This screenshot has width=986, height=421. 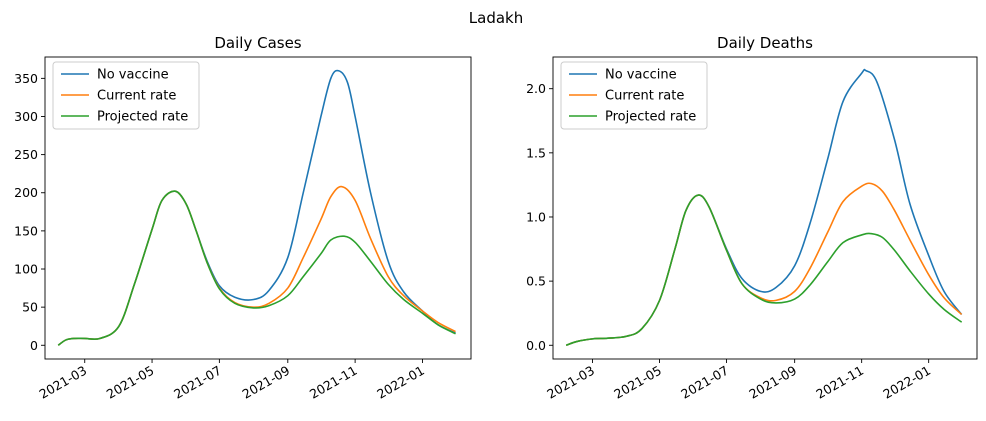 I want to click on y-tick-label: 300, so click(x=26, y=116).